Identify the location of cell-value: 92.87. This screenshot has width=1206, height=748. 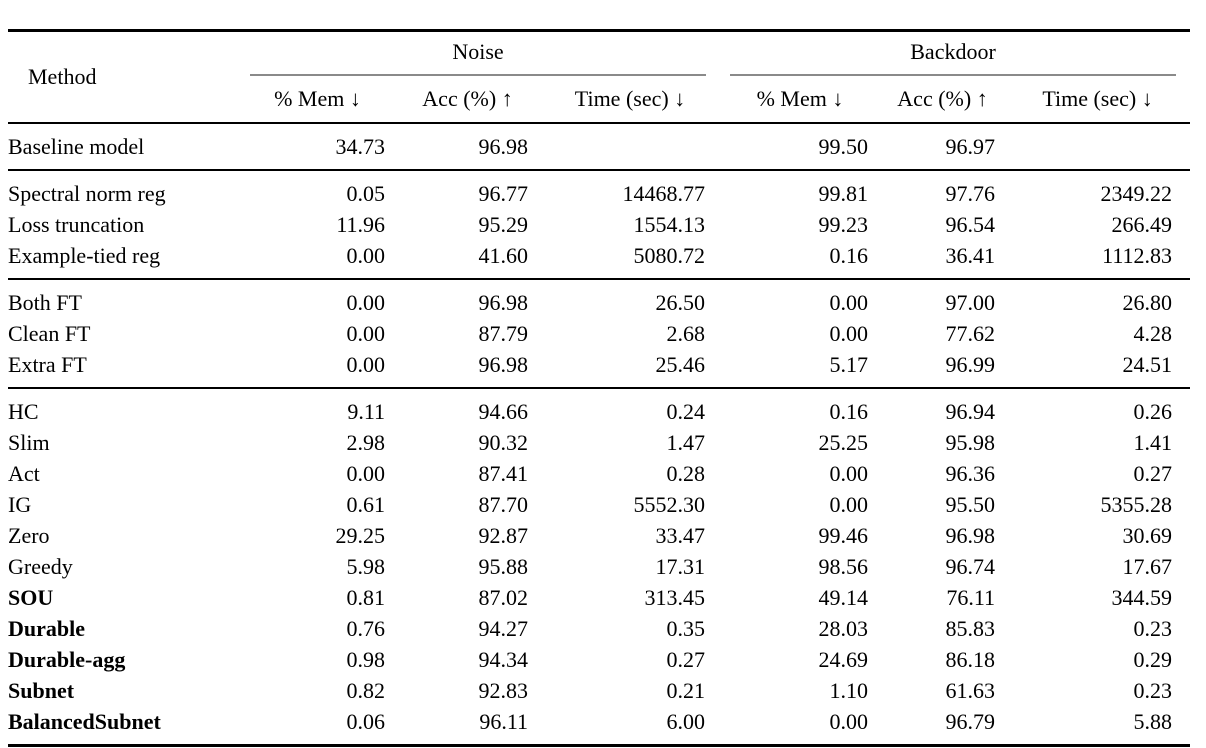
(503, 535).